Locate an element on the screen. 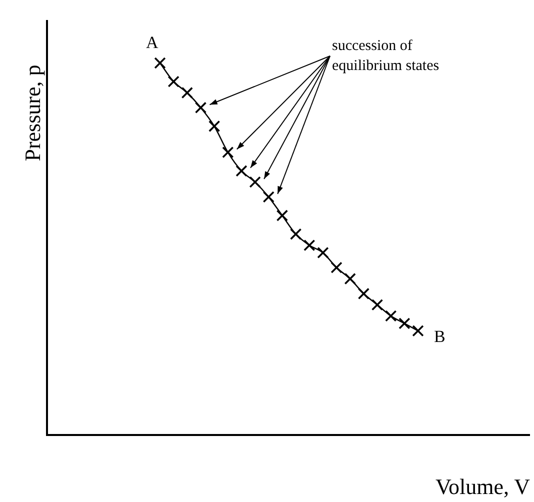 This screenshot has height=502, width=534. annotation: succession of equilibrium states is located at coordinates (386, 56).